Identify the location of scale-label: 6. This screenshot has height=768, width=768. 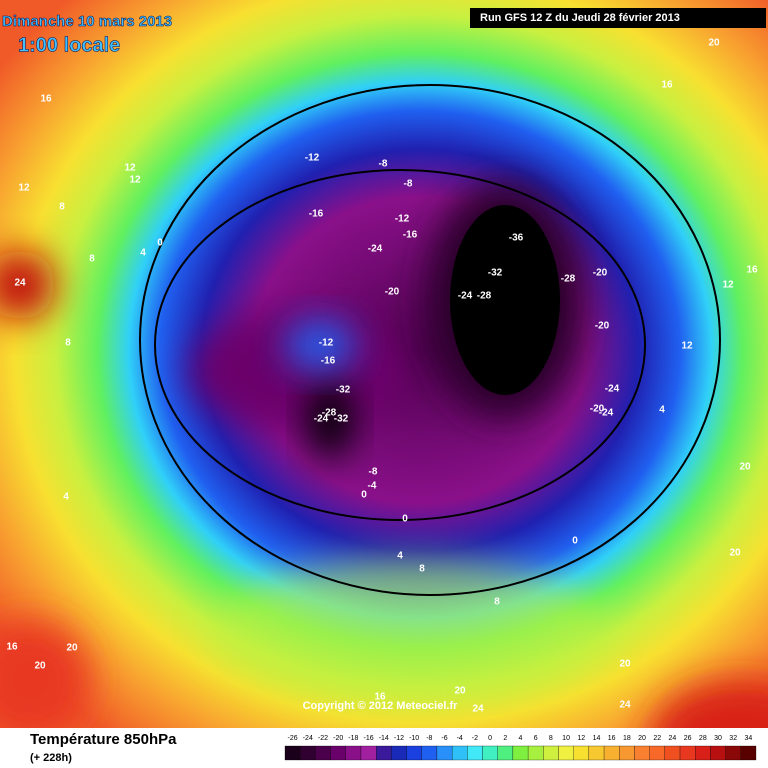
(536, 738).